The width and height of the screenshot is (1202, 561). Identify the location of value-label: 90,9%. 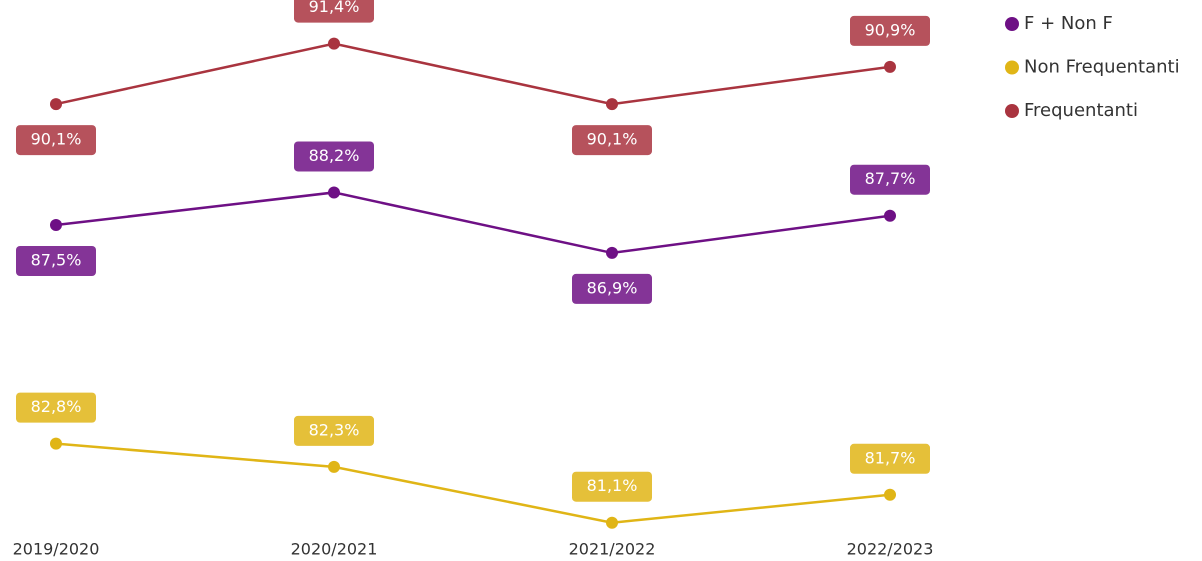
(890, 29).